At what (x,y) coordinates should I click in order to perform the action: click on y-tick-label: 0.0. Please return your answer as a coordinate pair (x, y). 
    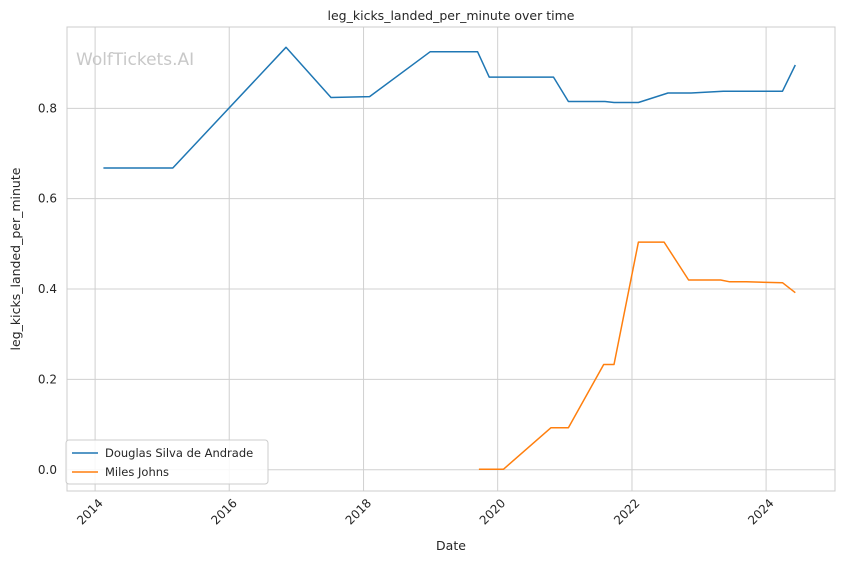
    Looking at the image, I should click on (47, 470).